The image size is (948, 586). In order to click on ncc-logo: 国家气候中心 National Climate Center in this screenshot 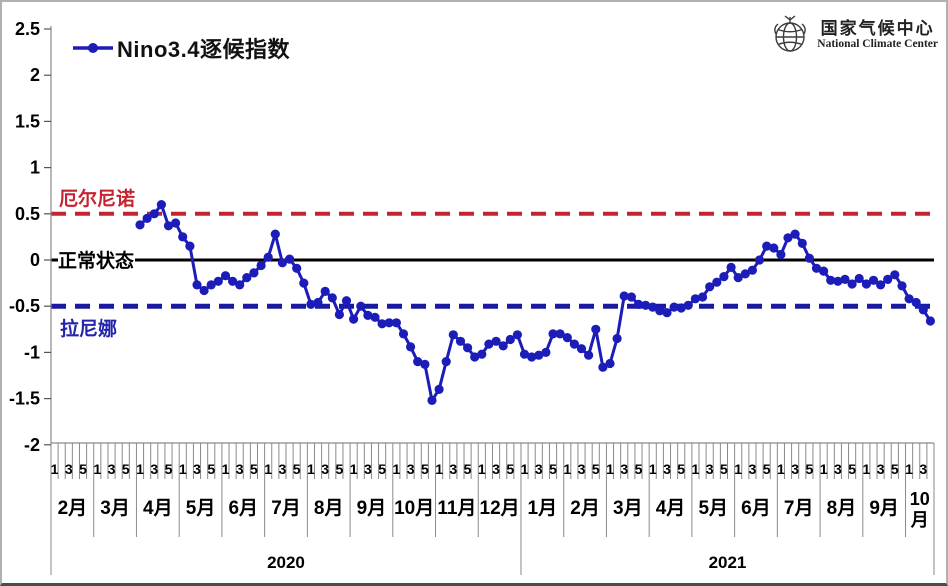, I will do `click(854, 35)`.